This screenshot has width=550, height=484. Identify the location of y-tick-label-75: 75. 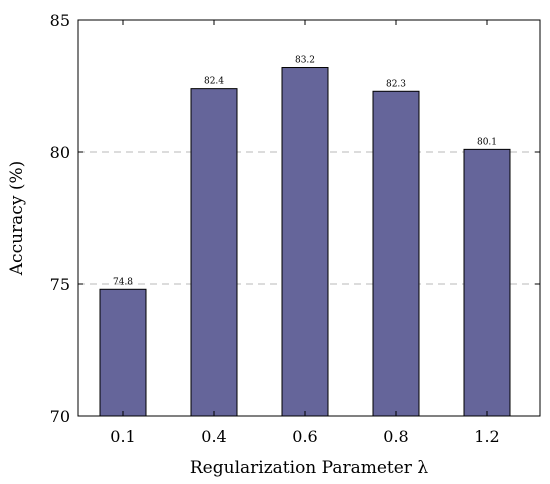
(60, 284).